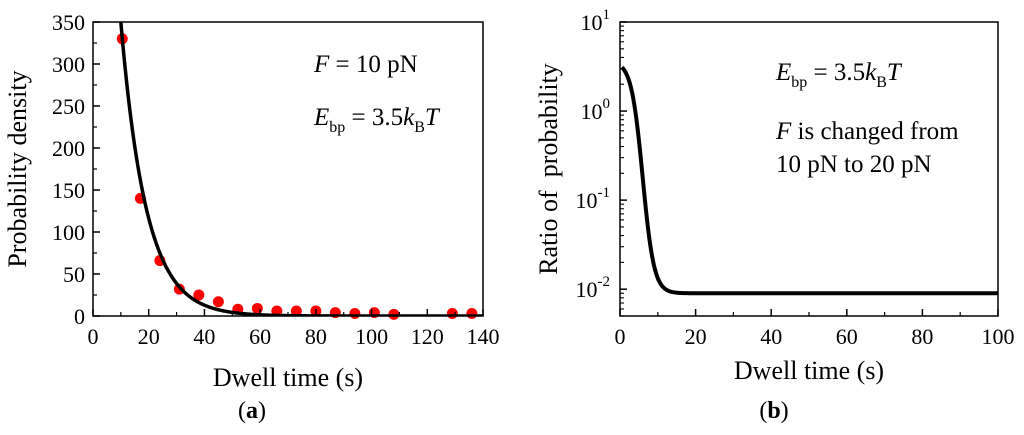  What do you see at coordinates (68, 64) in the screenshot?
I see `chart-a-y-tick-label: 300` at bounding box center [68, 64].